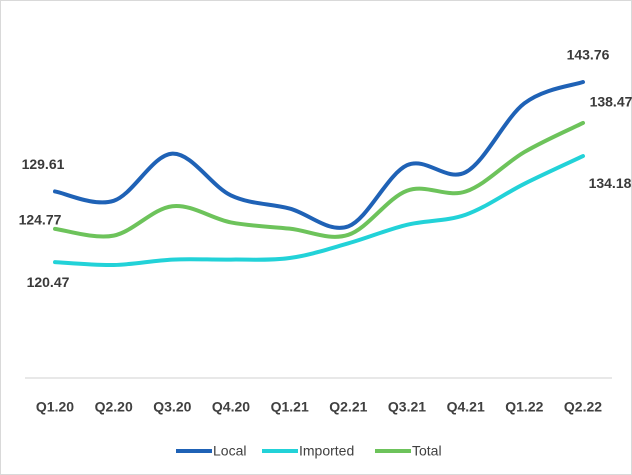 The height and width of the screenshot is (475, 632). What do you see at coordinates (611, 102) in the screenshot?
I see `data-label: 138.47` at bounding box center [611, 102].